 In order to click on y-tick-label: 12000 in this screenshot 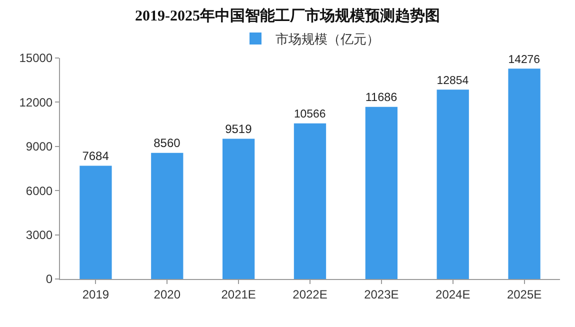, I will do `click(36, 102)`.